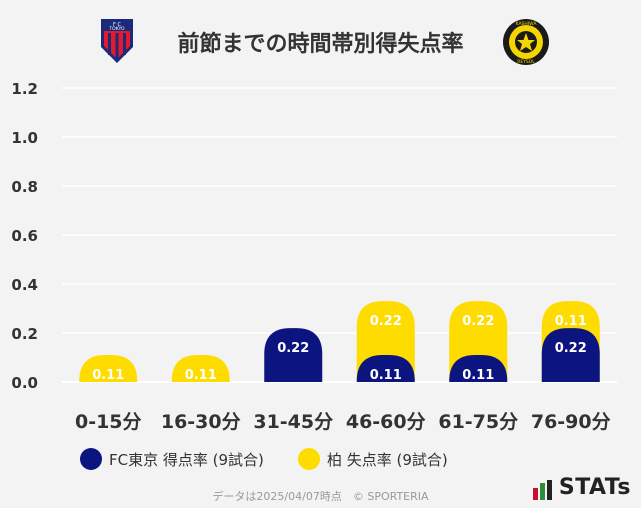 Image resolution: width=641 pixels, height=508 pixels. Describe the element at coordinates (24, 236) in the screenshot. I see `y-tick-label: 0.6` at that location.